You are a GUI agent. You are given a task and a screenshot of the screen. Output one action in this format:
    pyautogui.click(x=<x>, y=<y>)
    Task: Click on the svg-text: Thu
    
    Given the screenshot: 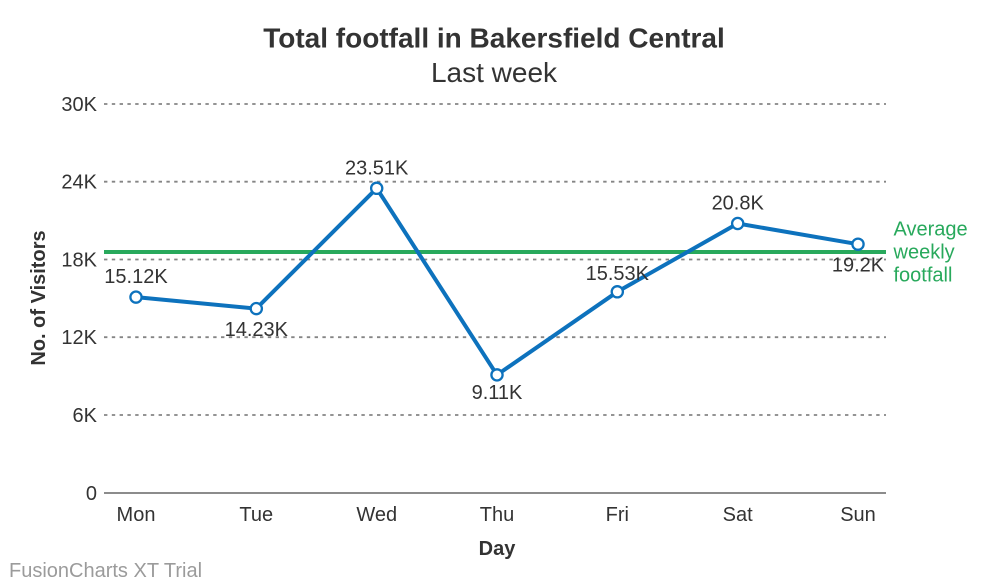 What is the action you would take?
    pyautogui.click(x=497, y=515)
    